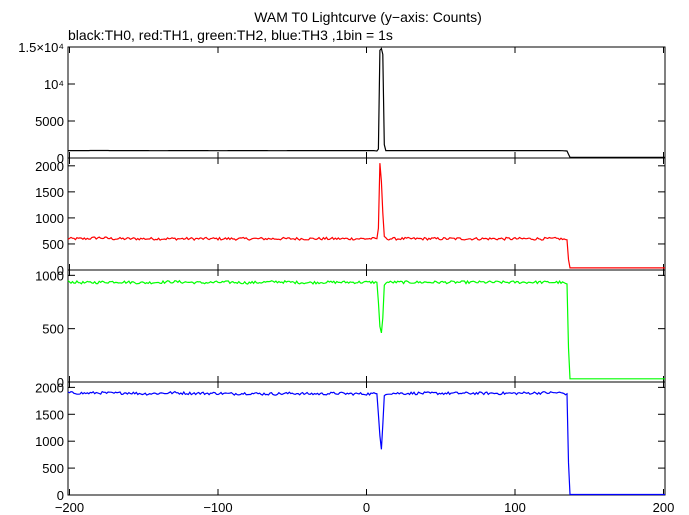 The height and width of the screenshot is (515, 689). I want to click on x-tick-label: −200, so click(69, 507).